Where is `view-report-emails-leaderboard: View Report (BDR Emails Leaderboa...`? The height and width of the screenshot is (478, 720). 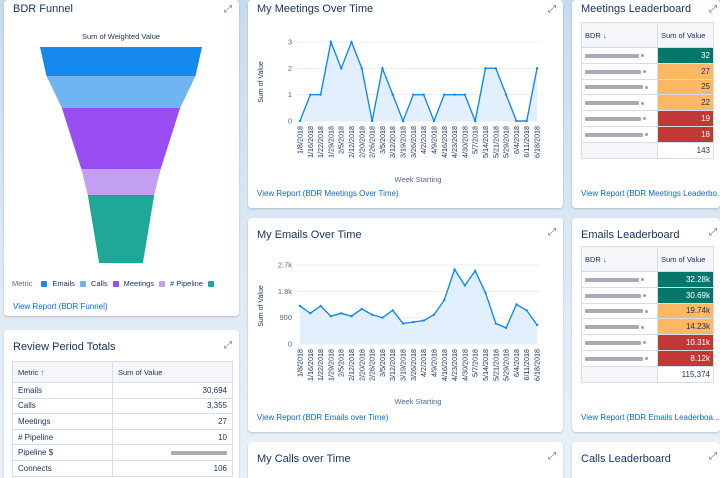
view-report-emails-leaderboard: View Report (BDR Emails Leaderboa... is located at coordinates (650, 417).